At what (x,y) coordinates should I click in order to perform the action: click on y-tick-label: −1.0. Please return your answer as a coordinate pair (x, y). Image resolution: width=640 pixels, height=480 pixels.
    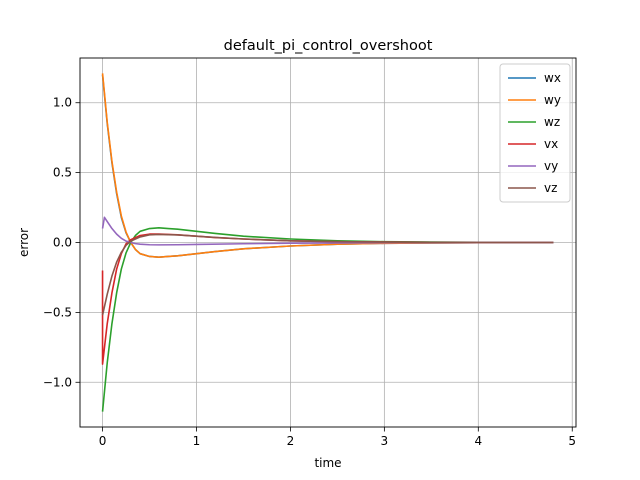
    Looking at the image, I should click on (57, 382).